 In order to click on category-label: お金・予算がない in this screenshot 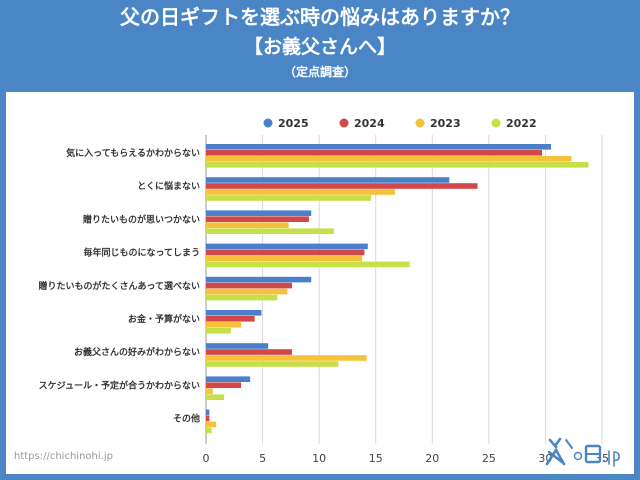, I will do `click(164, 319)`.